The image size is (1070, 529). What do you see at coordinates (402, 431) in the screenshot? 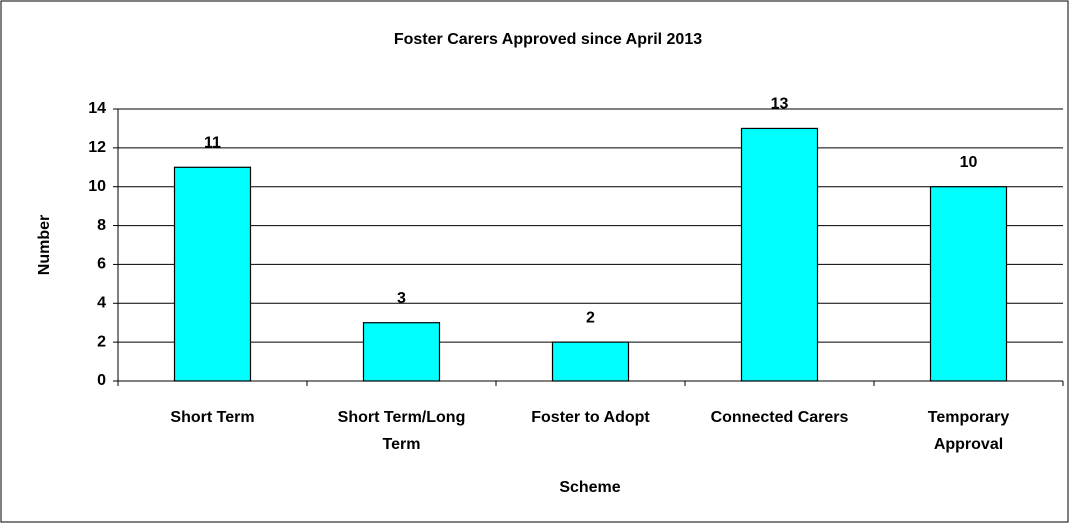
I see `x-tick-label: Short Term/Long Term` at bounding box center [402, 431].